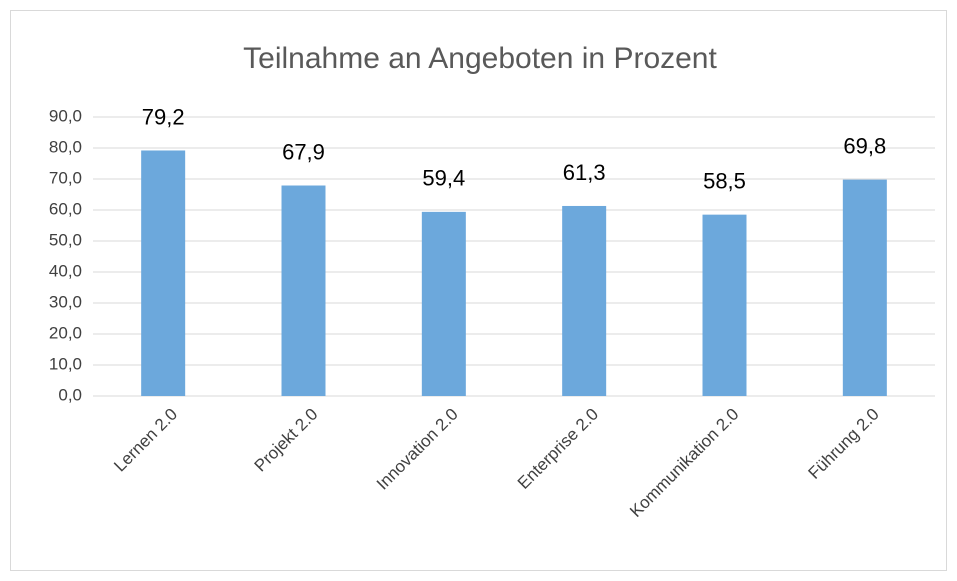 This screenshot has height=581, width=957. Describe the element at coordinates (65, 177) in the screenshot. I see `y-tick-label: 70,0` at that location.